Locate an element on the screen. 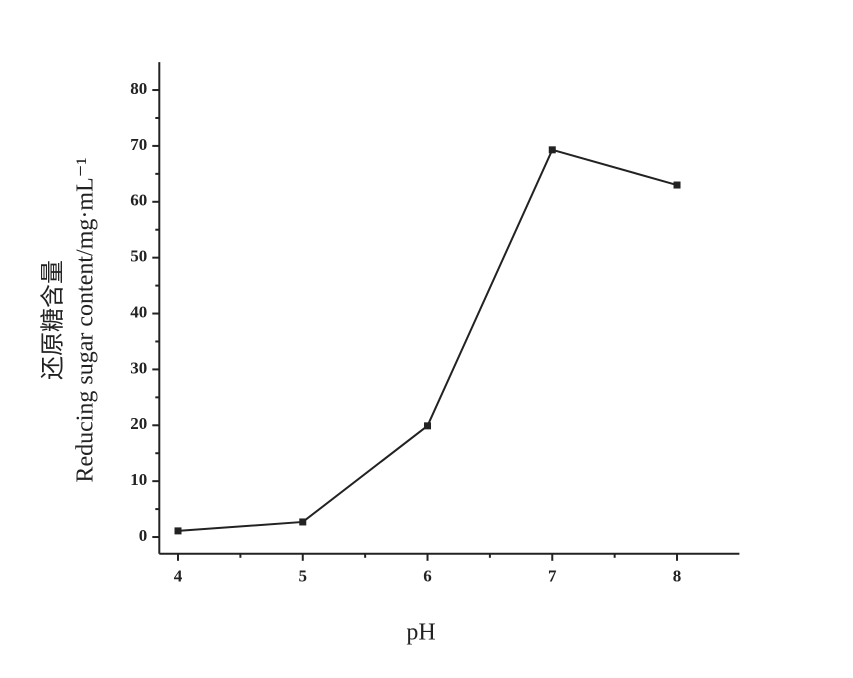 This screenshot has height=678, width=853. y-tick-label: 70 is located at coordinates (138, 144).